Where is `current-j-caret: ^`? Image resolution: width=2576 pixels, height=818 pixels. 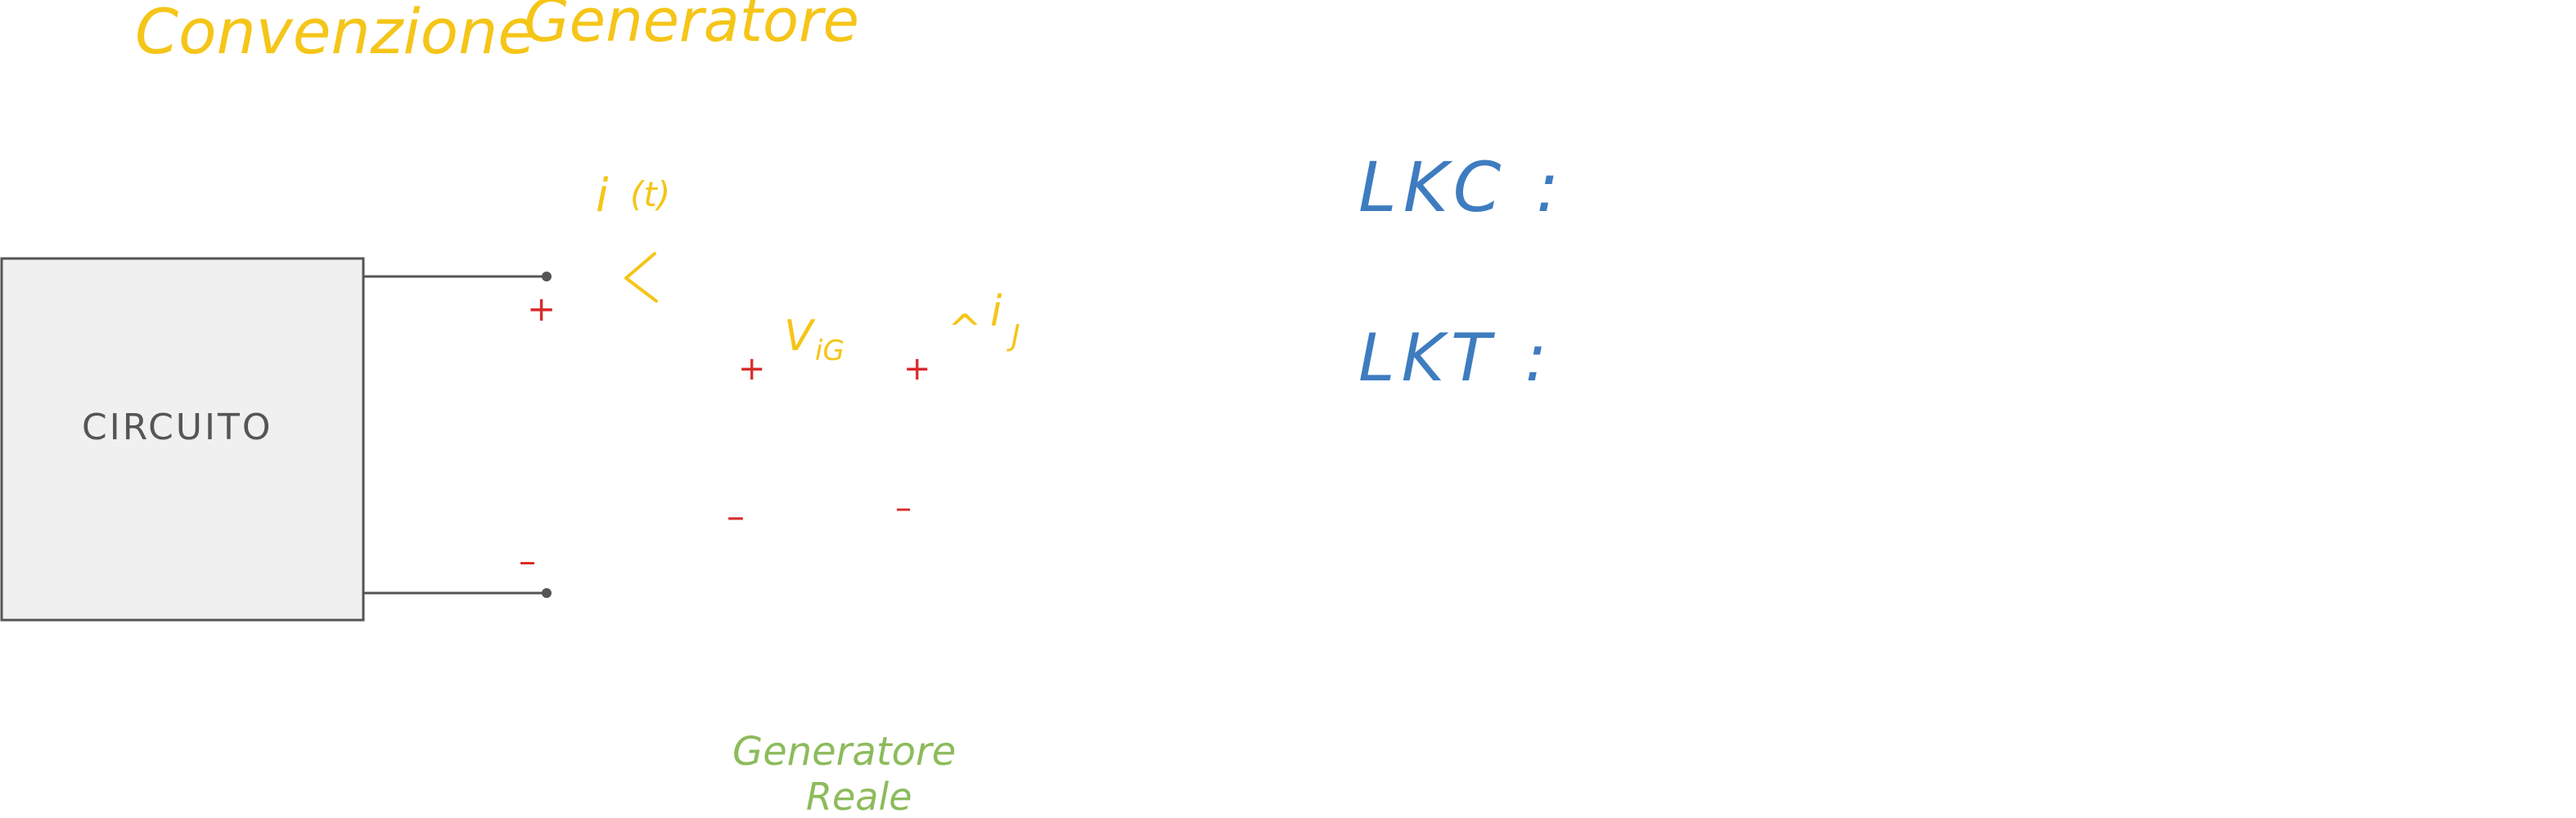 current-j-caret: ^ is located at coordinates (965, 329).